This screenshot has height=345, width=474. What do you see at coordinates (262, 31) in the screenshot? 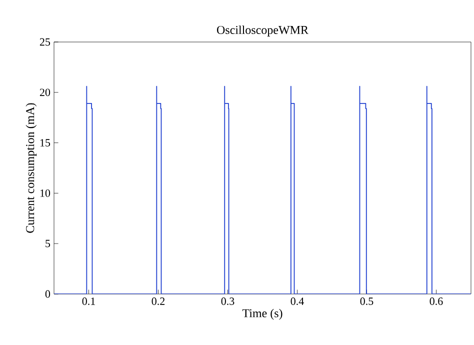
I see `chart-title: OscilloscopeWMR` at bounding box center [262, 31].